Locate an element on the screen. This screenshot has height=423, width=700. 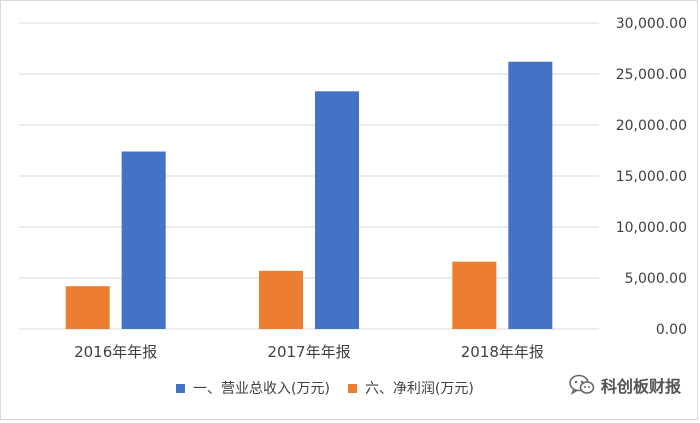
y-tick-label: 25,000.00 is located at coordinates (651, 75).